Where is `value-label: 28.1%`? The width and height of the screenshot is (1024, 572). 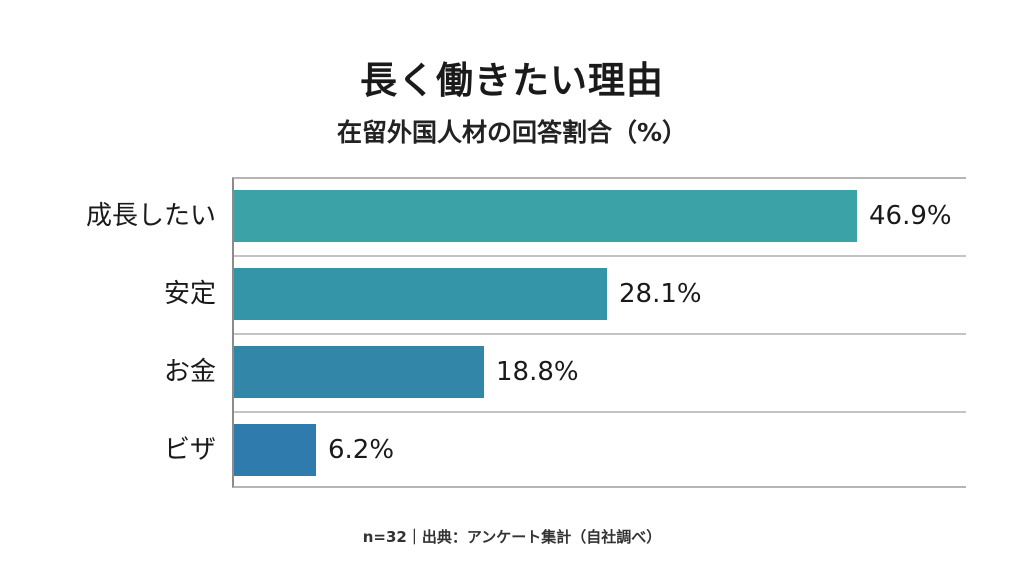 value-label: 28.1% is located at coordinates (660, 294).